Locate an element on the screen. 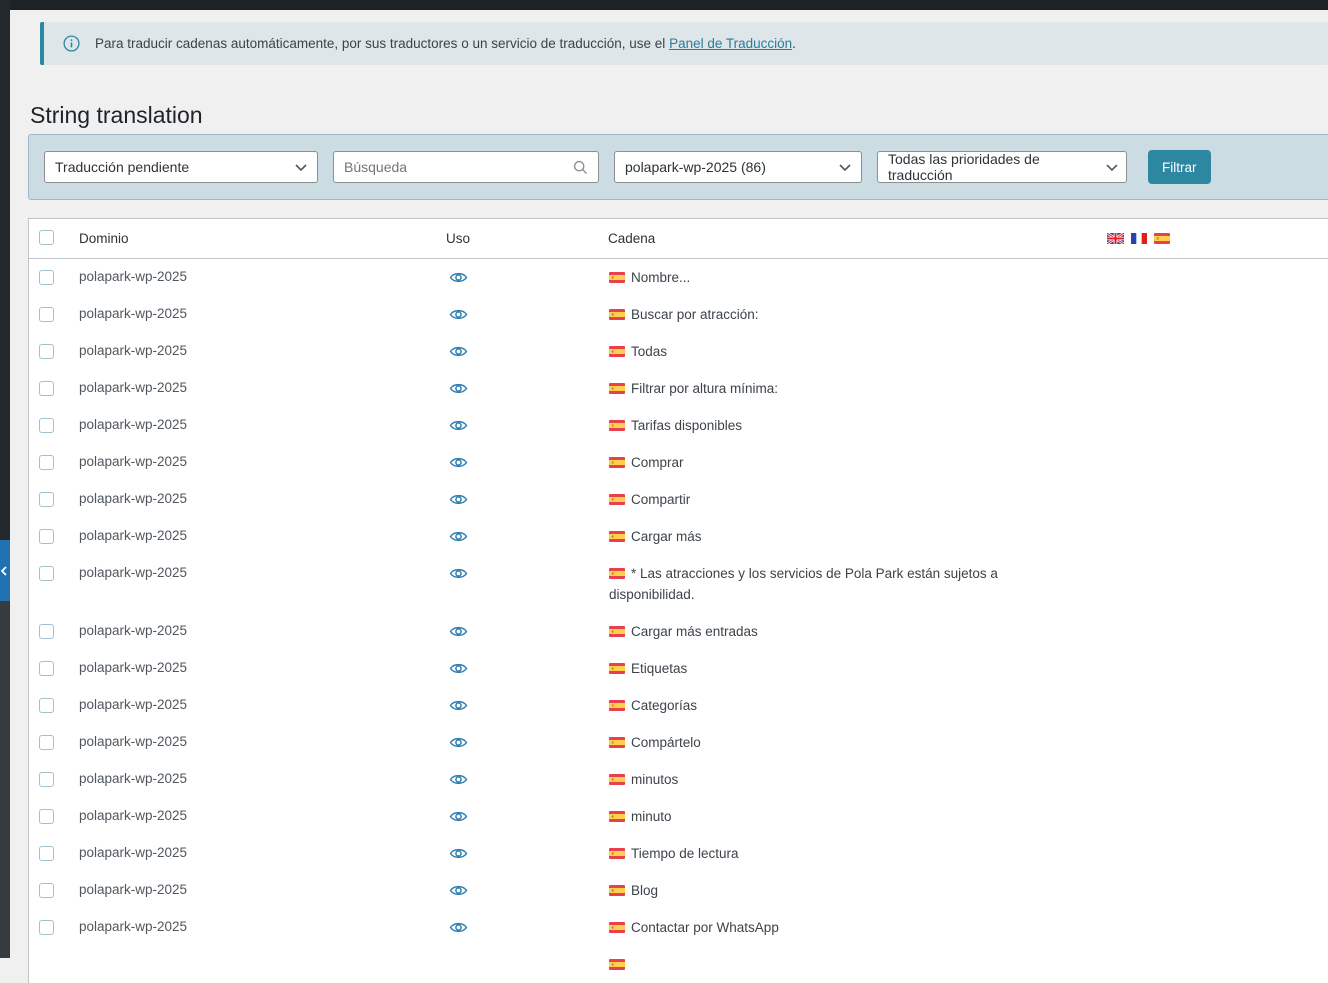 The image size is (1328, 983). chevron-down-icon is located at coordinates (1112, 167).